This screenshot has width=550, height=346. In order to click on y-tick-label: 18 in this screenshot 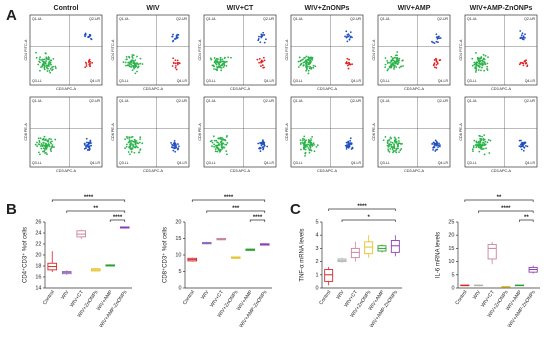, I will do `click(38, 266)`.